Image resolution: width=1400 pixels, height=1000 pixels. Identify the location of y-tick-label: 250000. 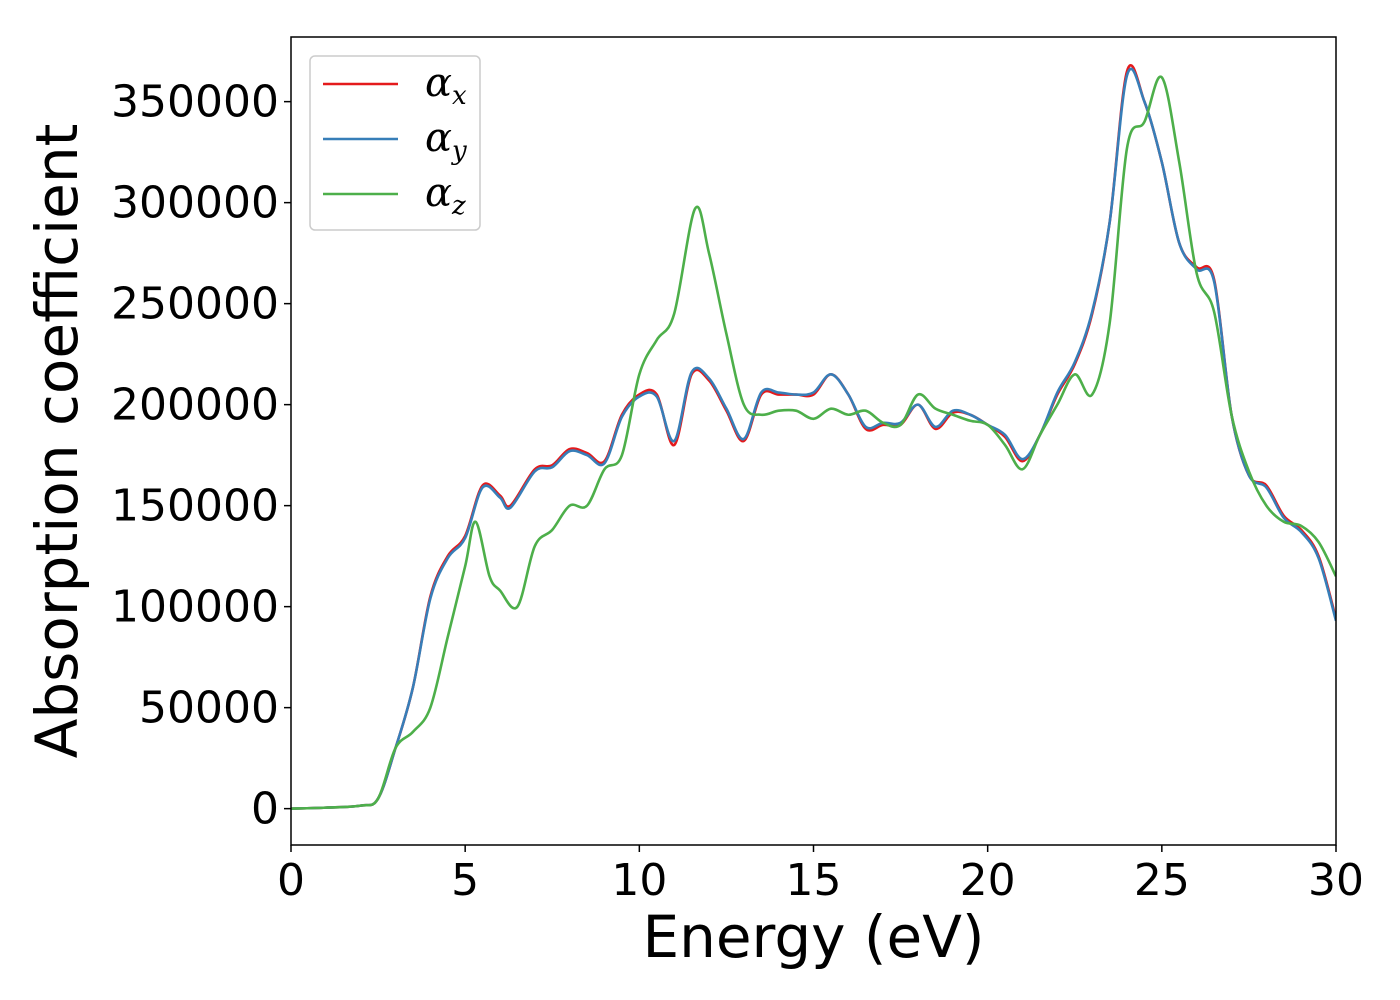
(195, 304).